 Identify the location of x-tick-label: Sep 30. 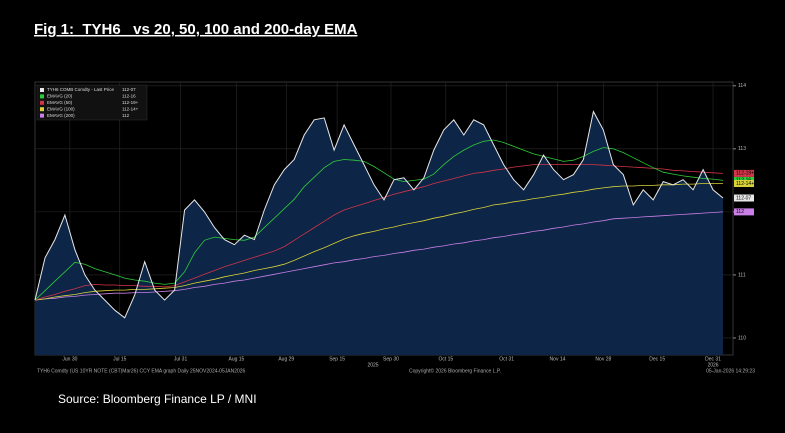
(391, 359).